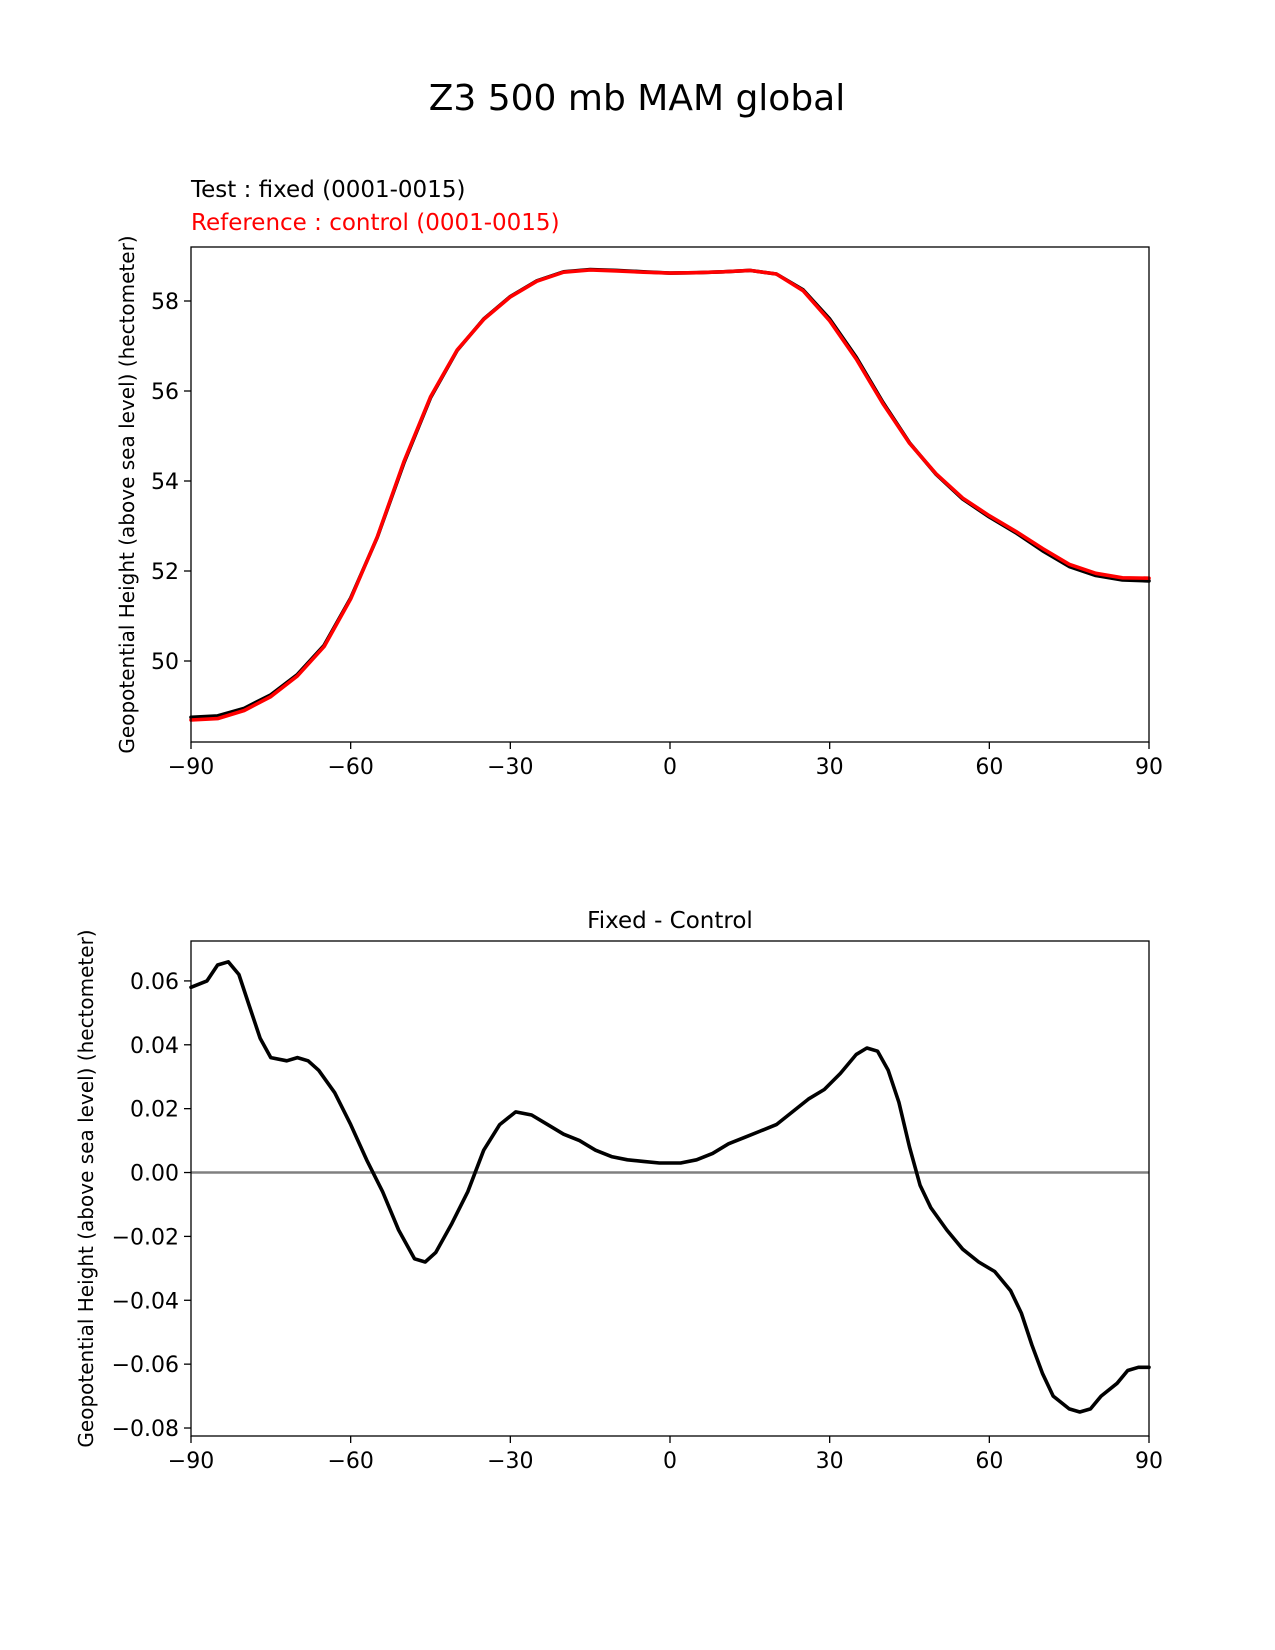 This screenshot has width=1275, height=1650. What do you see at coordinates (637, 98) in the screenshot?
I see `figure-title: Z3 500 mb MAM global` at bounding box center [637, 98].